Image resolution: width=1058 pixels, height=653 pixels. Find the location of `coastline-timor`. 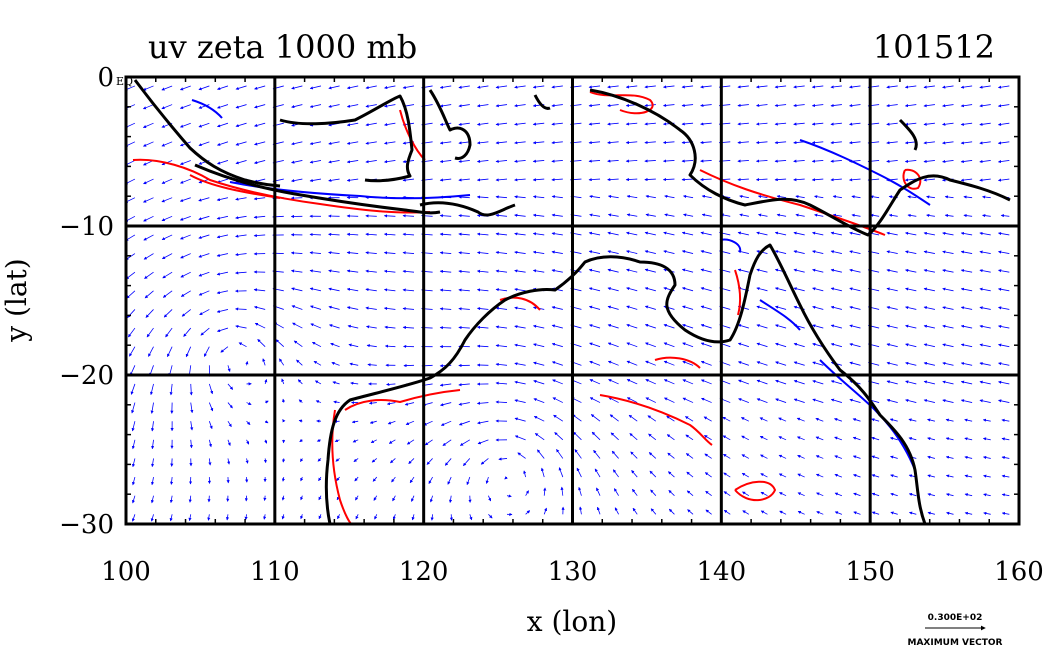

coastline-timor is located at coordinates (467, 209).